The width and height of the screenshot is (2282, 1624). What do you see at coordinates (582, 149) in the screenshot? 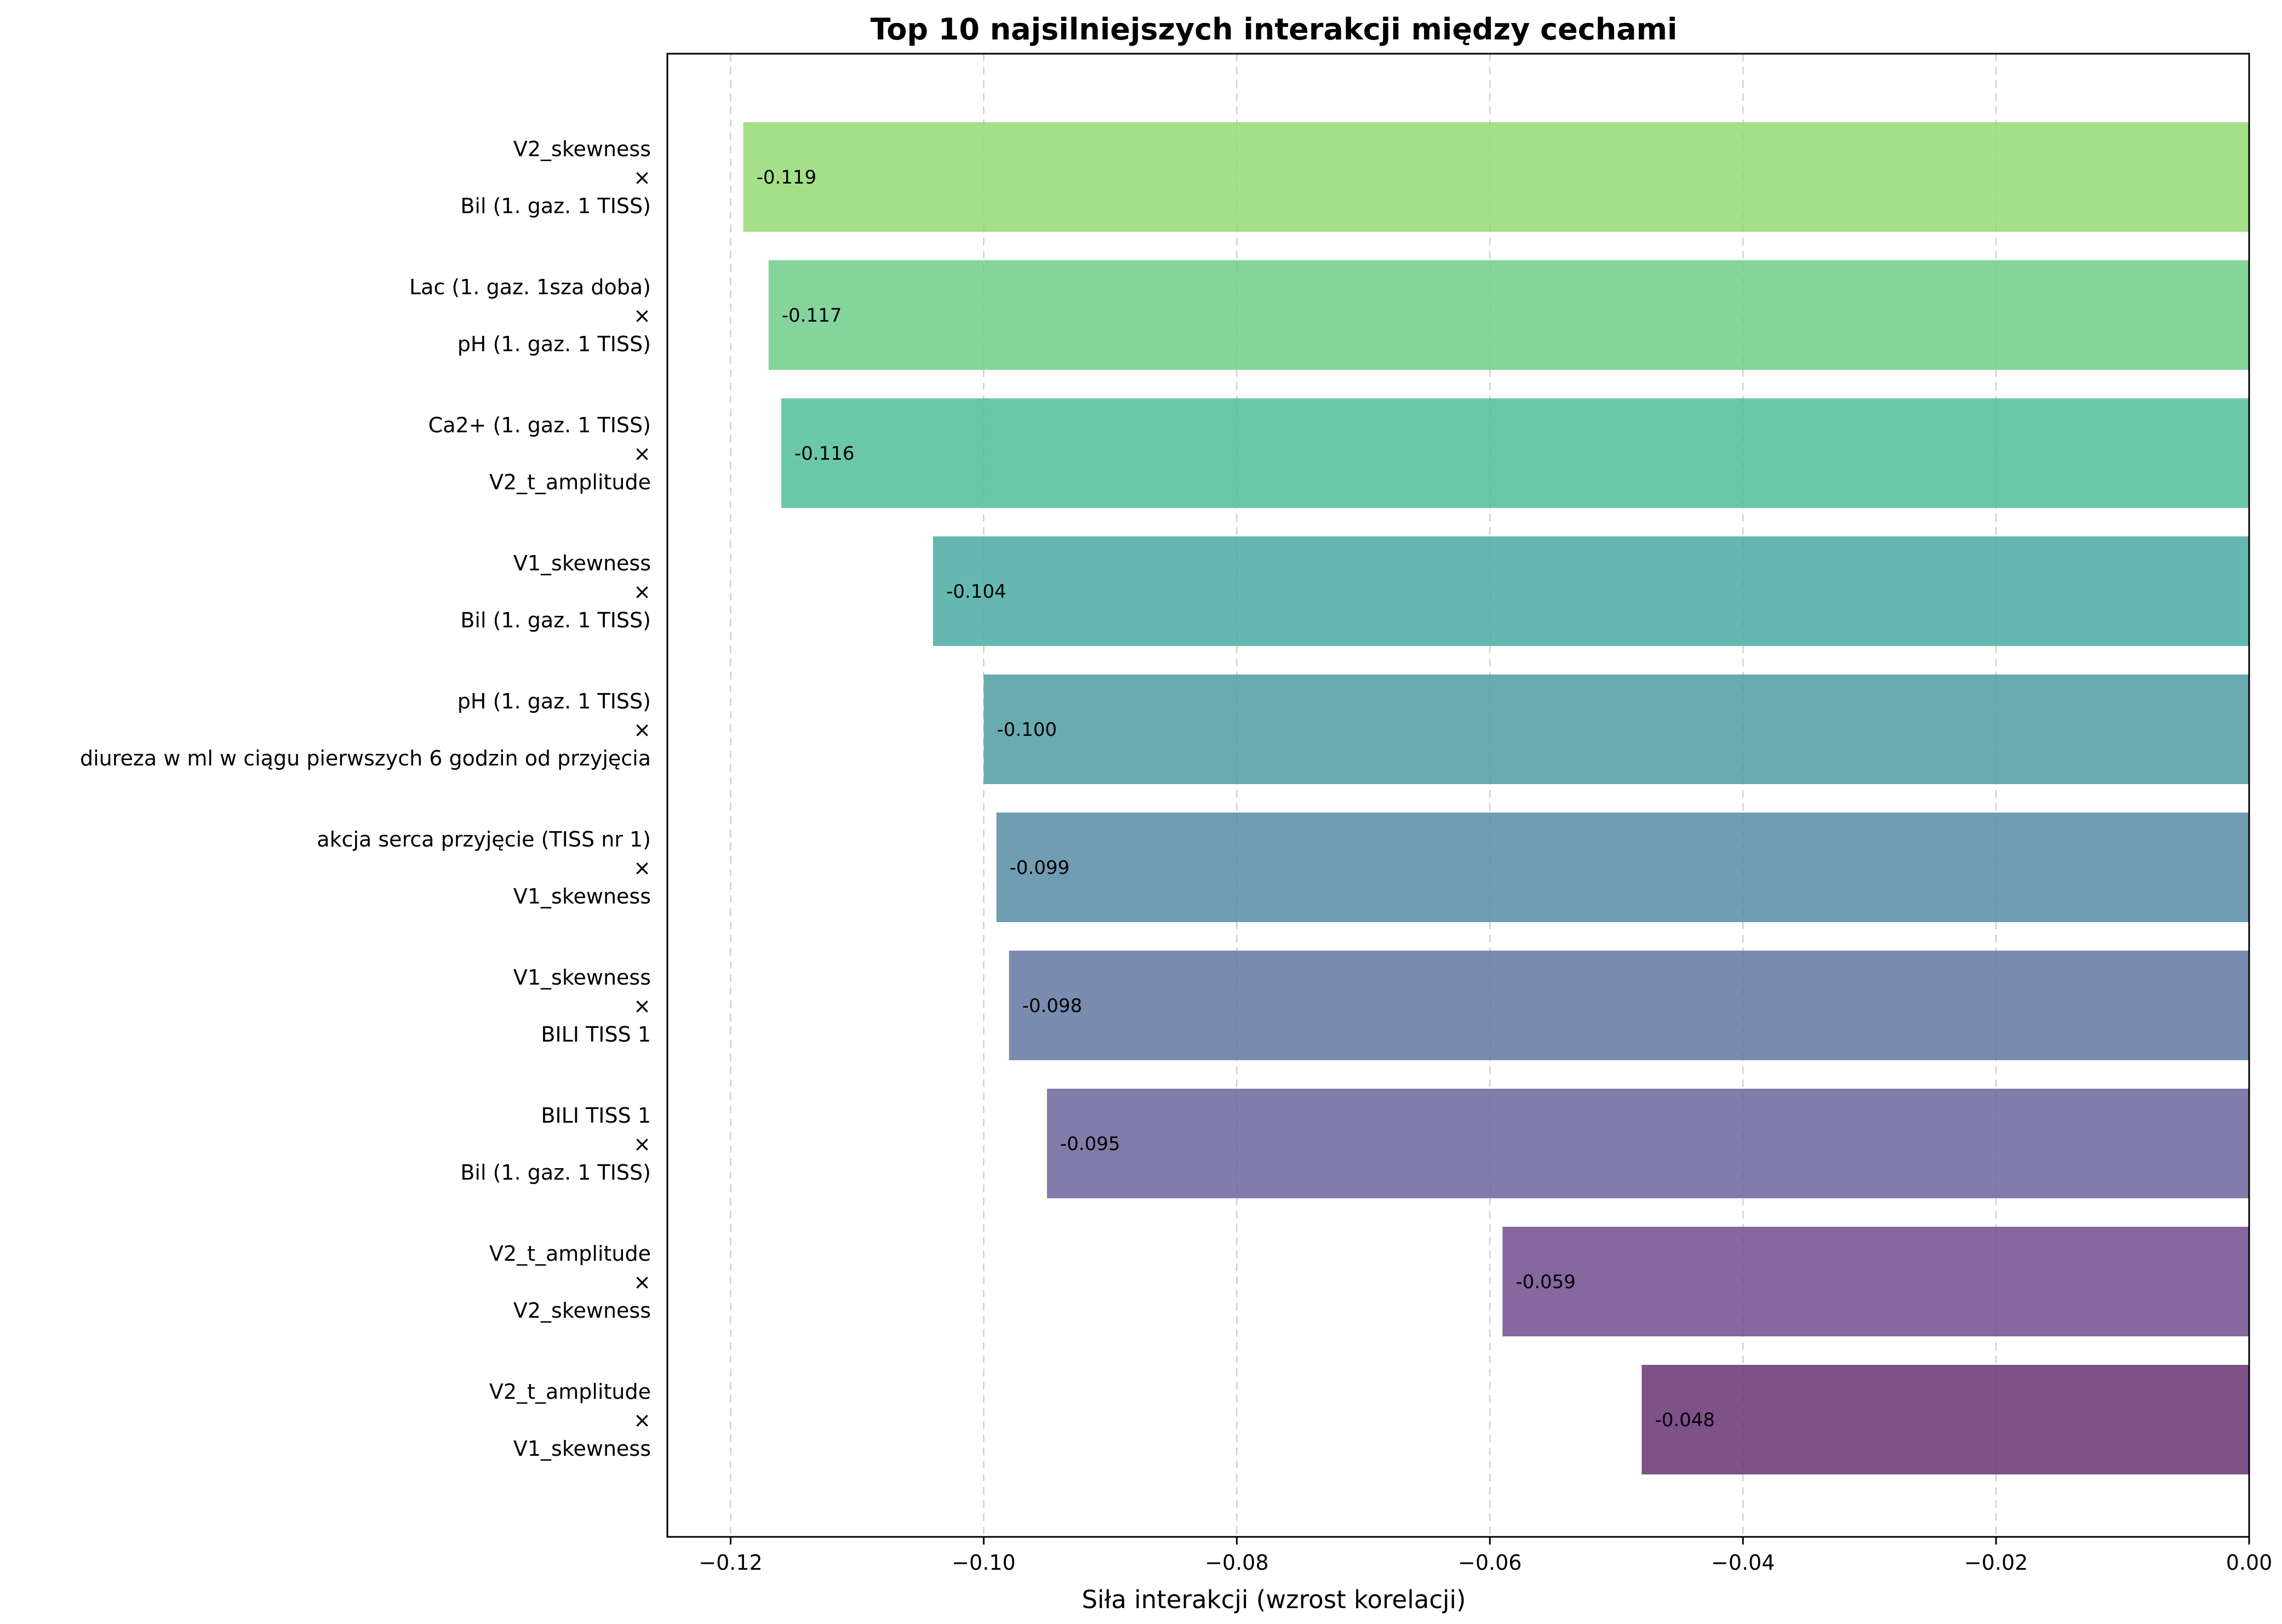
I see `category-label-feature-a: V2_skewness` at bounding box center [582, 149].